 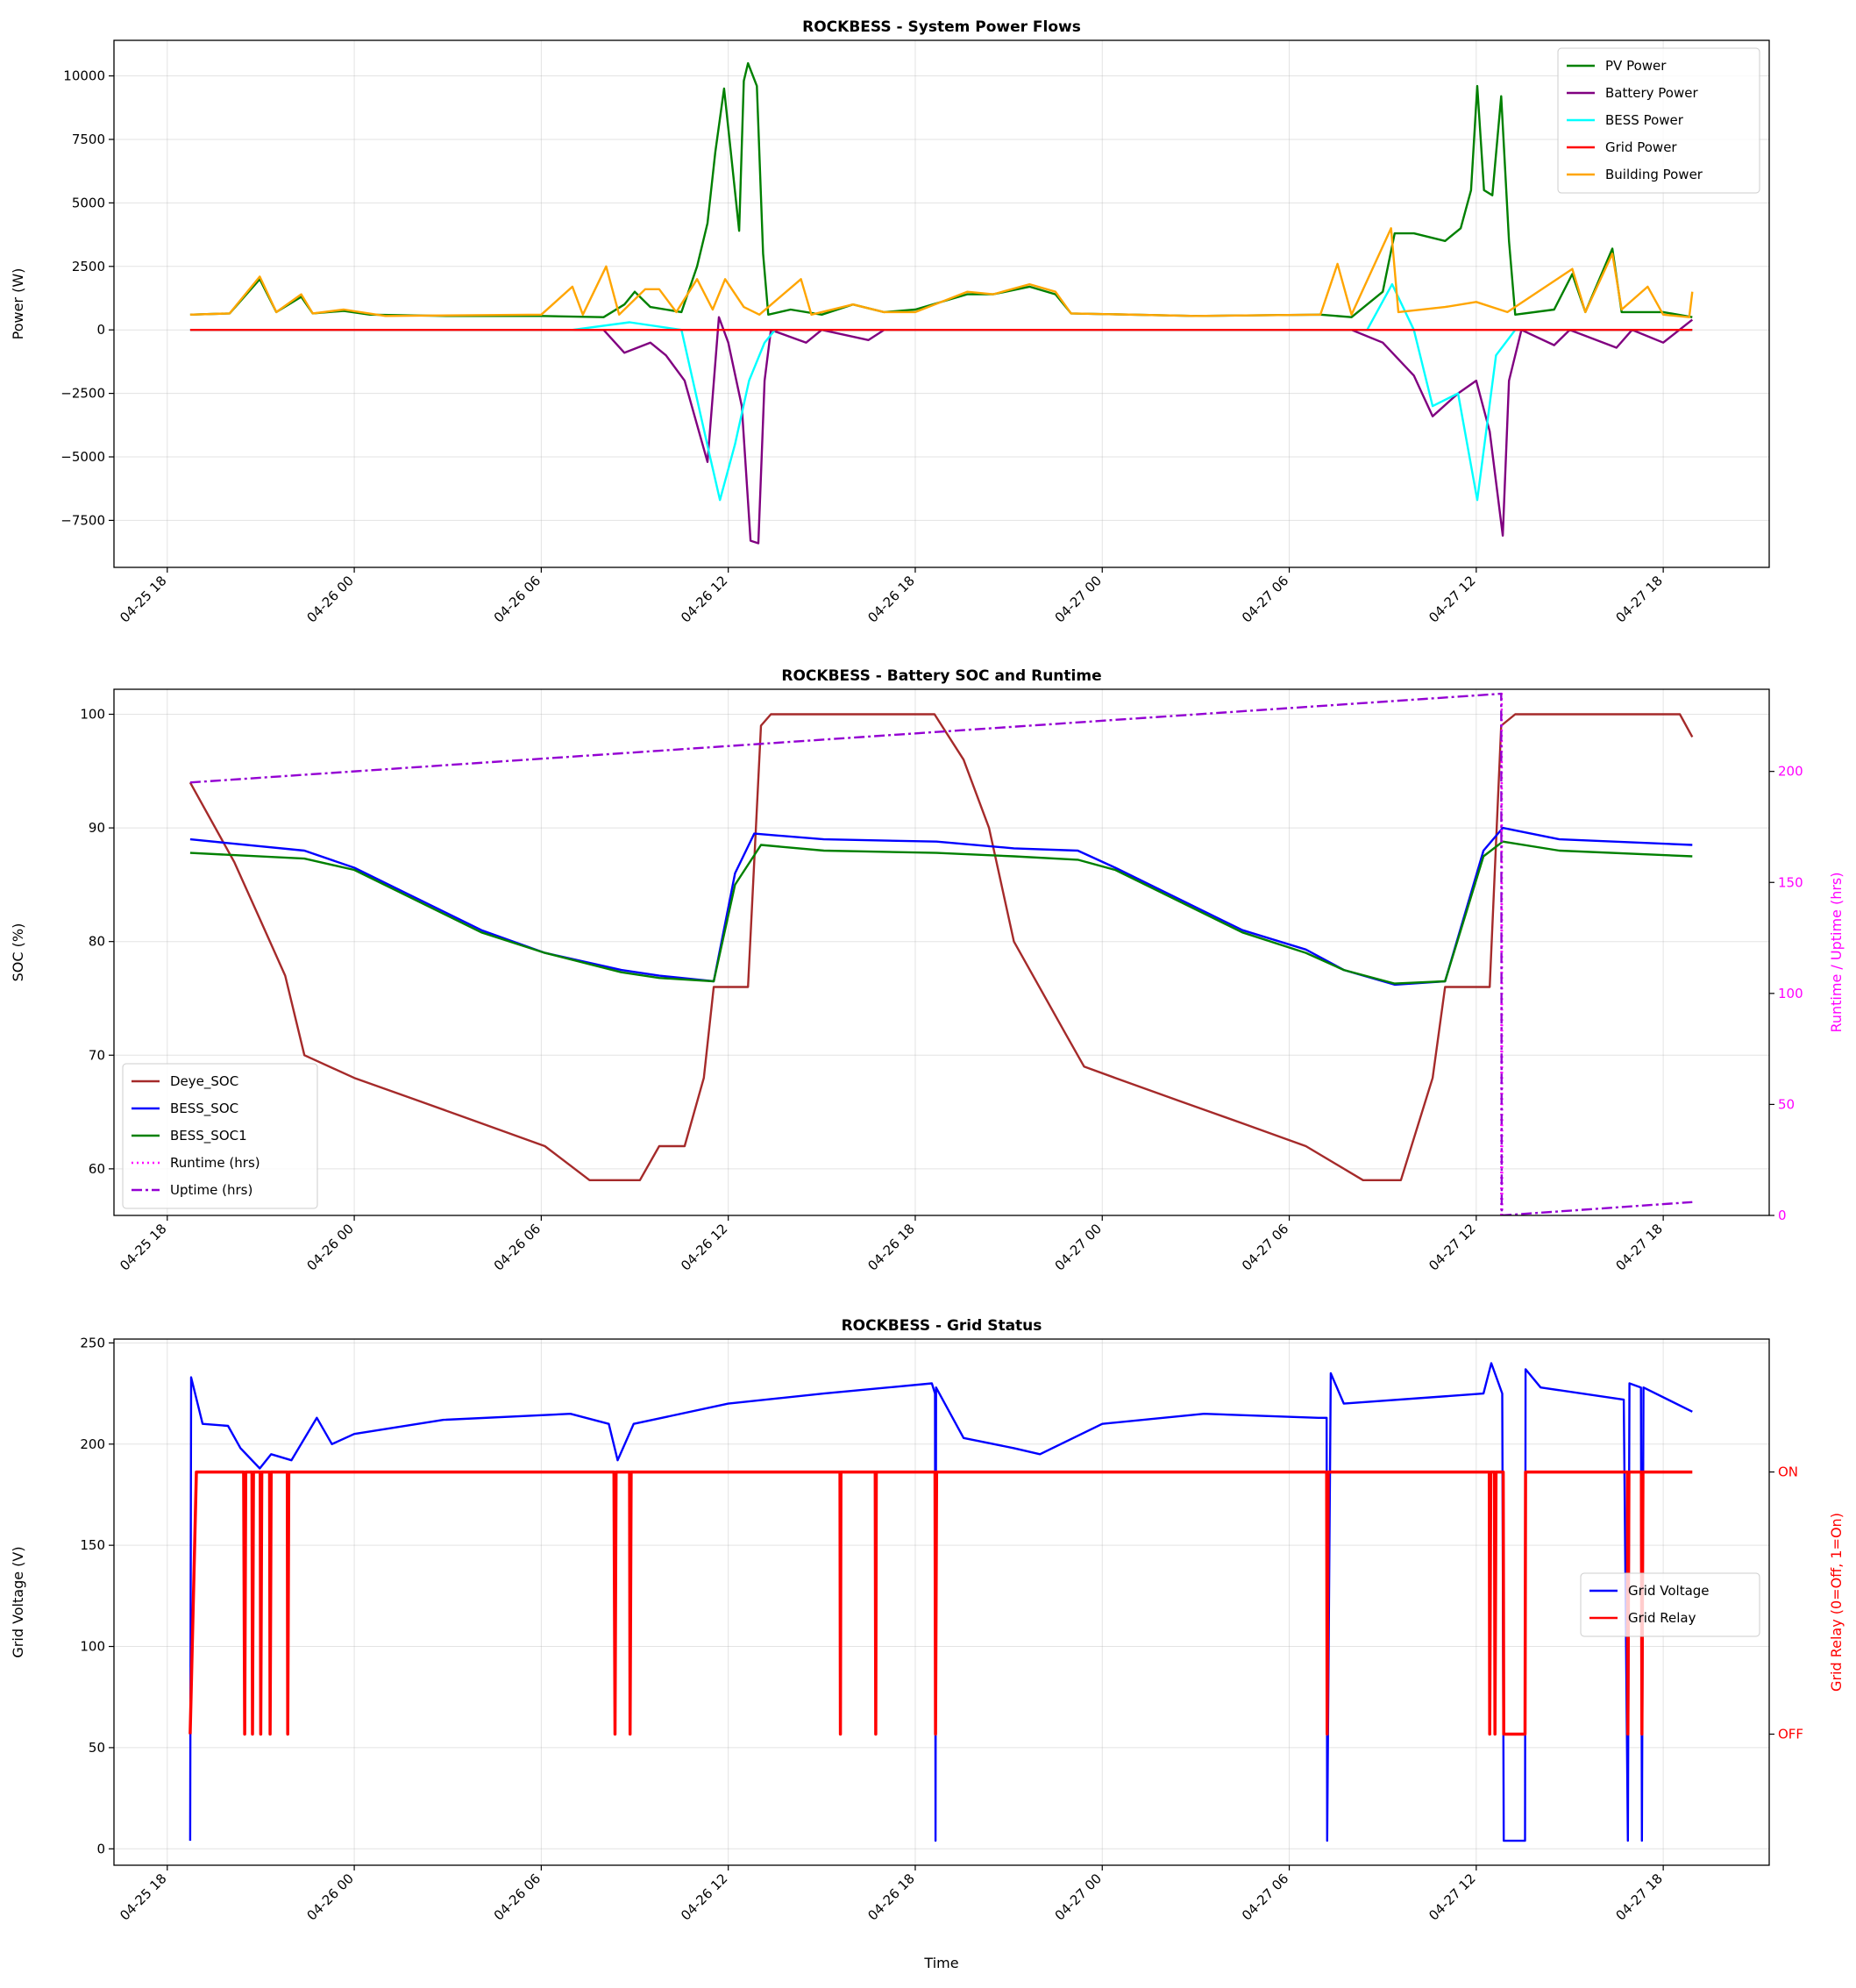 I want to click on series-grid-relay, so click(x=940, y=1603).